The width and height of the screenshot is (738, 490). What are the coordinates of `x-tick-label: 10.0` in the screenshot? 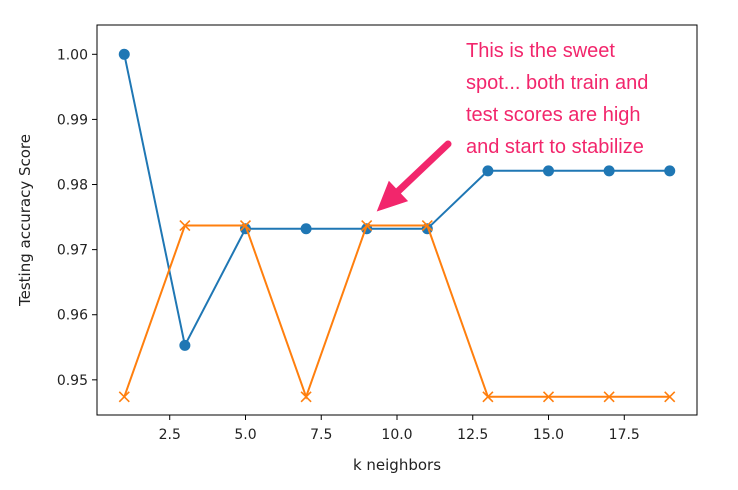 It's located at (396, 435).